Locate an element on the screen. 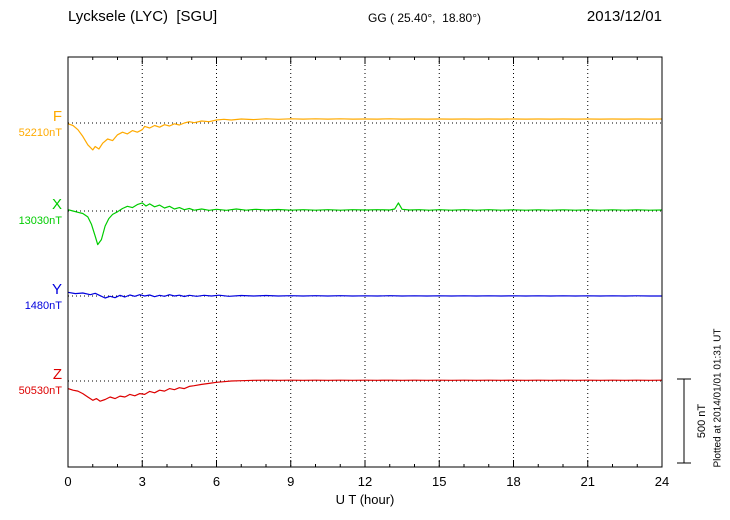 Image resolution: width=730 pixels, height=520 pixels. series-baseline-F: 52210nT is located at coordinates (40, 133).